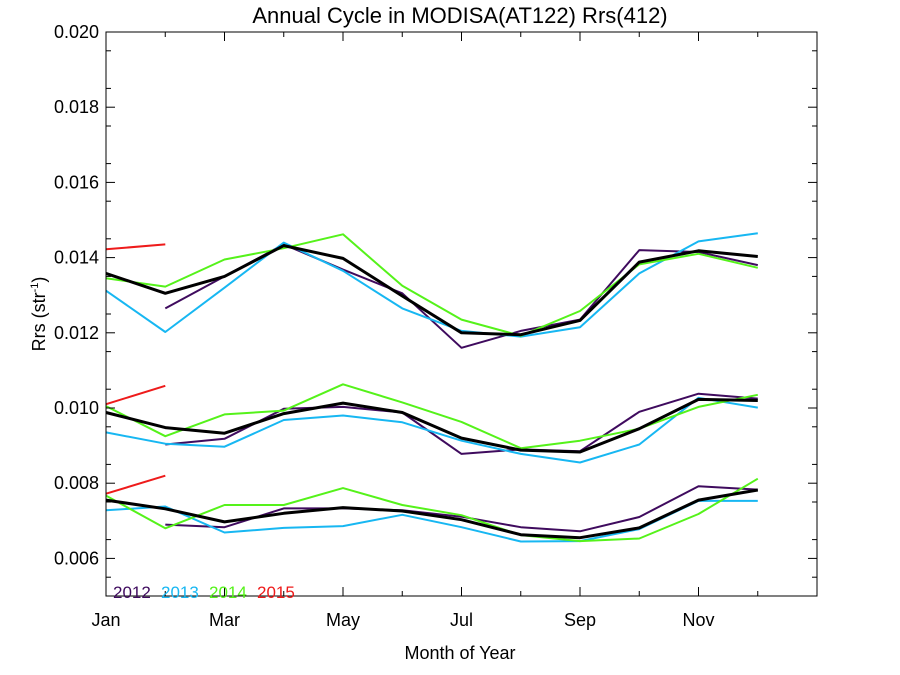  I want to click on y-axis-label-superscript: -1, so click(35, 288).